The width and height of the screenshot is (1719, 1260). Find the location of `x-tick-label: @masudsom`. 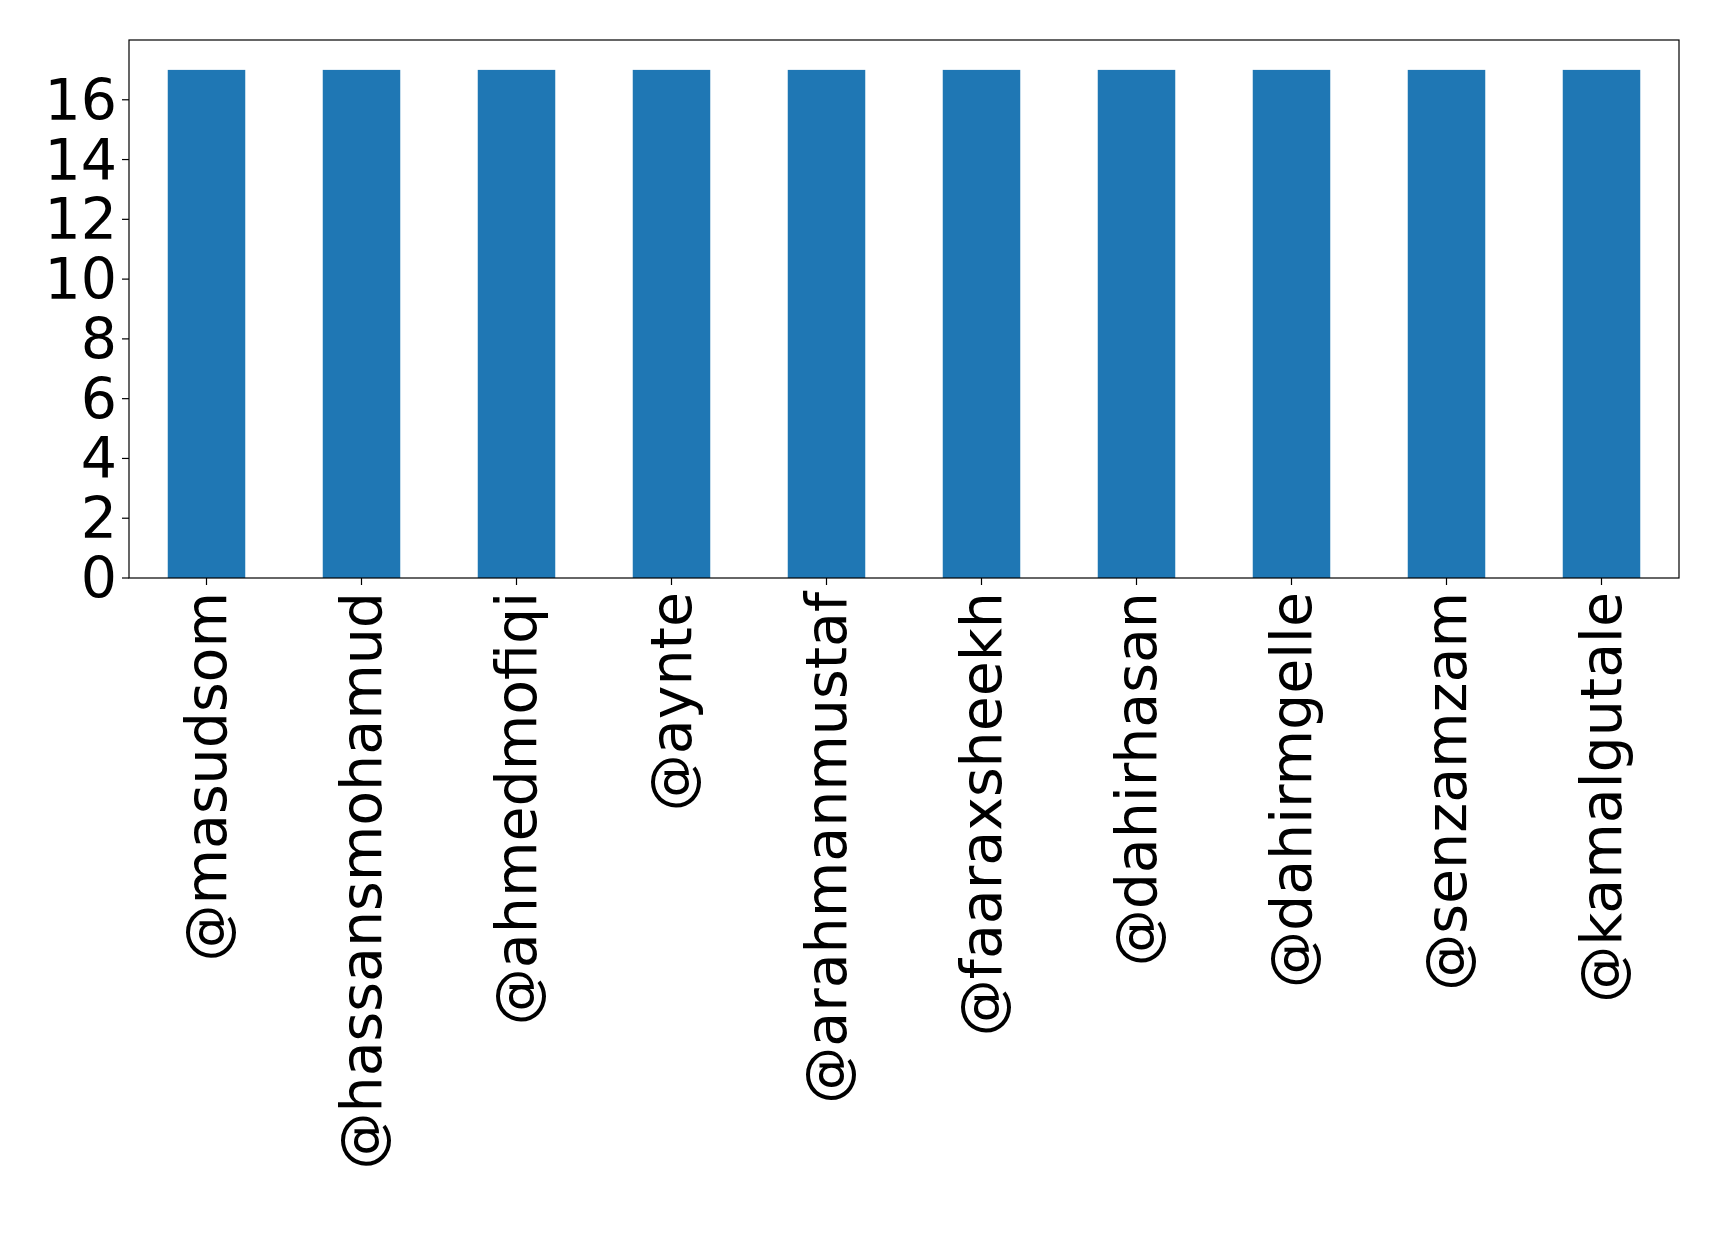

x-tick-label: @masudsom is located at coordinates (206, 777).